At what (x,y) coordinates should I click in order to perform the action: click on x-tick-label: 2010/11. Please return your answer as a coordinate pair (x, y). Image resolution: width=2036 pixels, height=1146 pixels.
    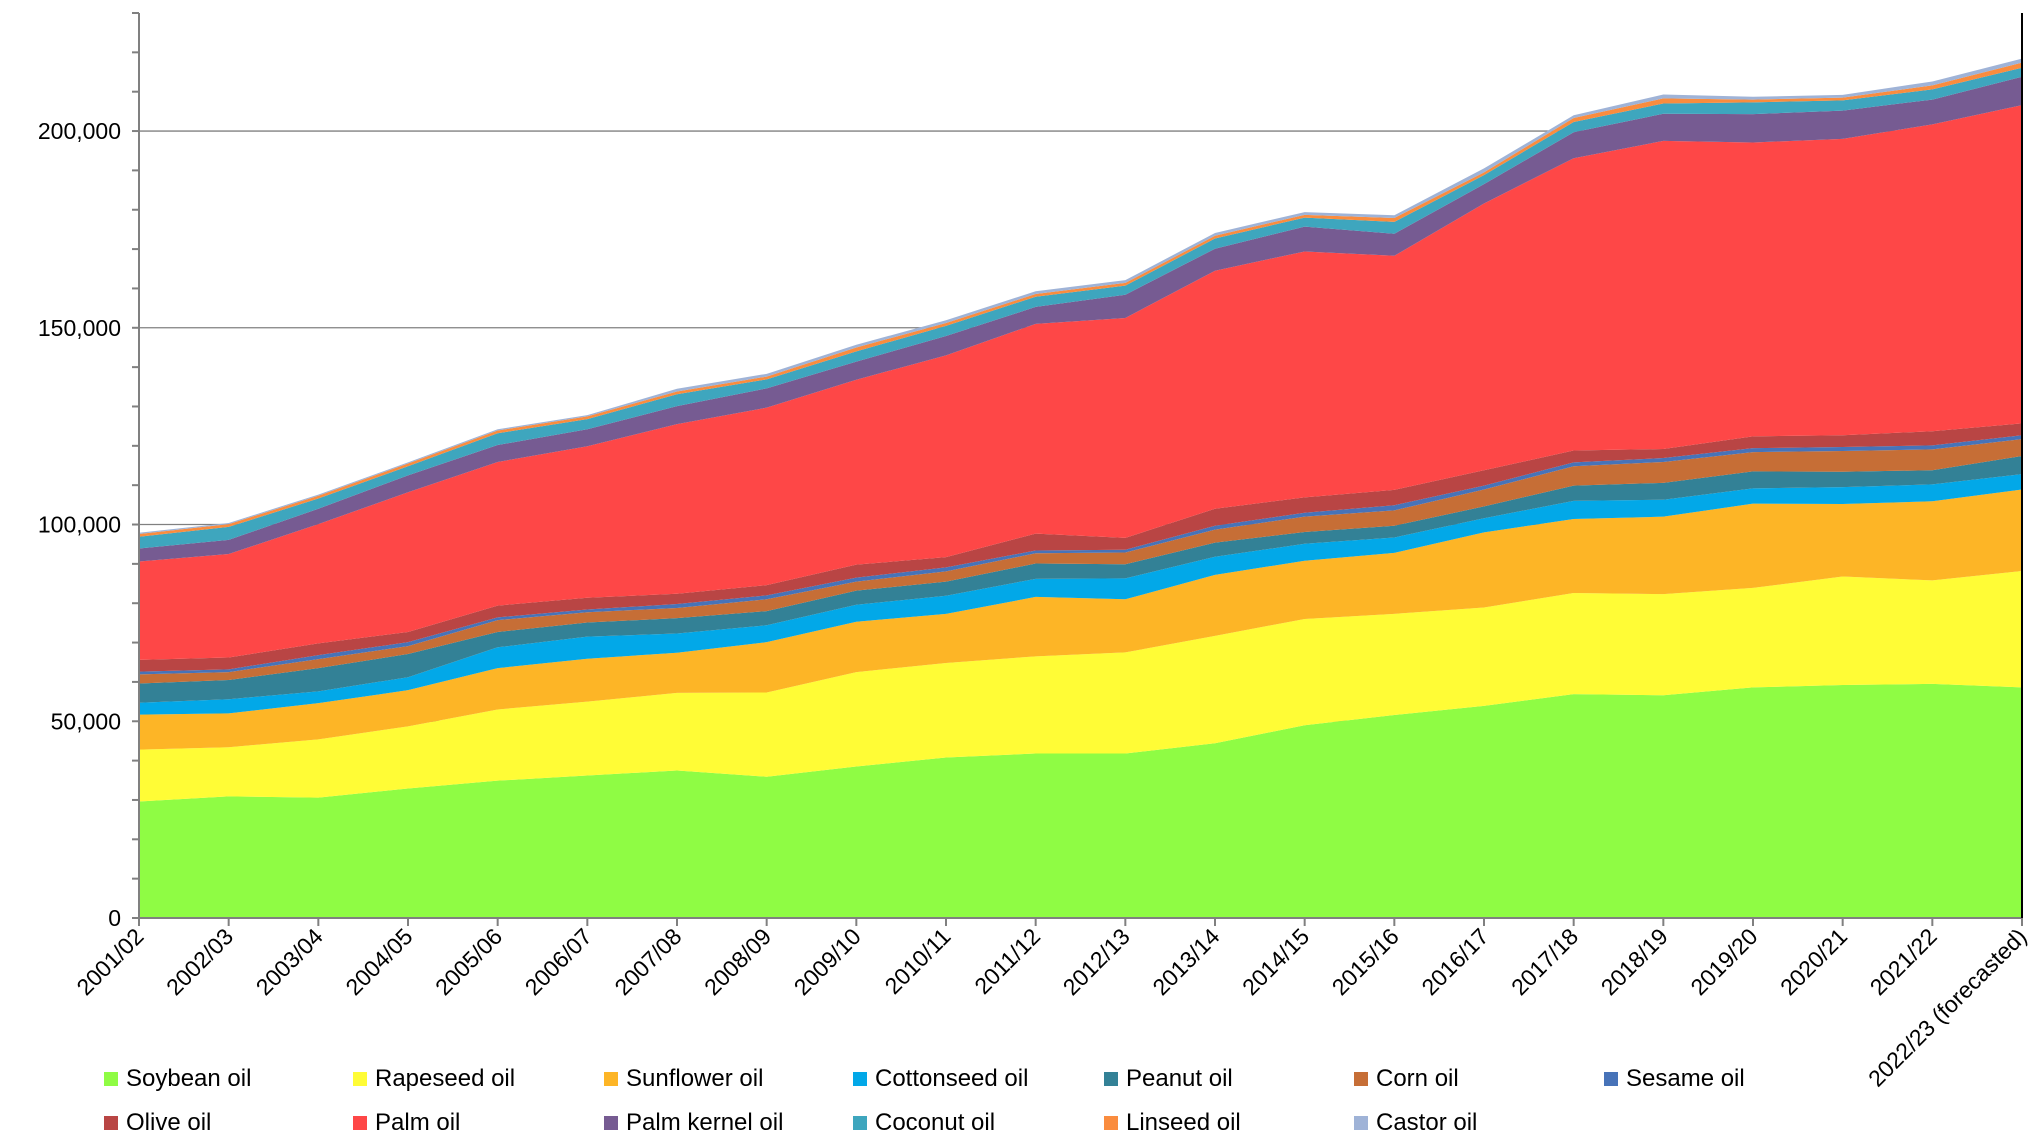
    Looking at the image, I should click on (918, 961).